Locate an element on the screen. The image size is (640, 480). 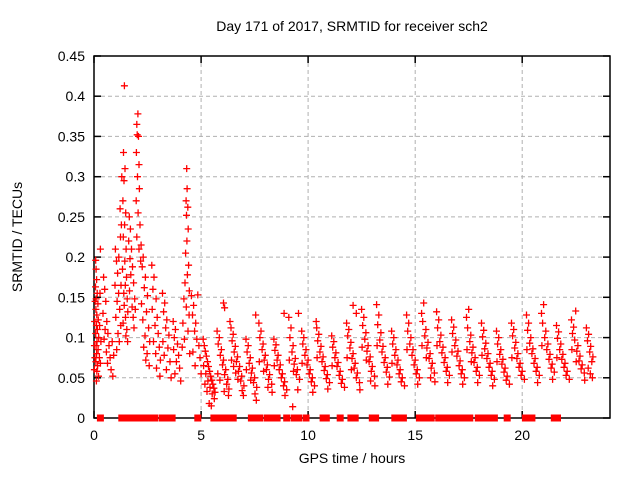
x-tick-label: 15 is located at coordinates (415, 435).